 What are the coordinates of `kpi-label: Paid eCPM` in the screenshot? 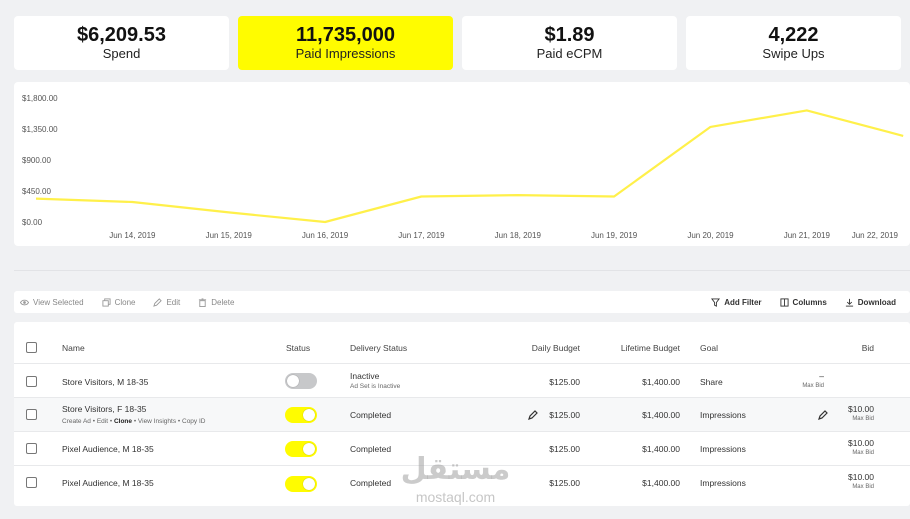 It's located at (569, 53).